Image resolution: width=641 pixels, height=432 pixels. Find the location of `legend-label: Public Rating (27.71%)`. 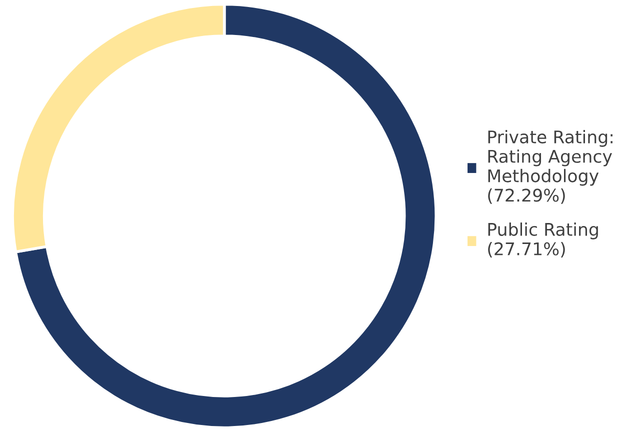

legend-label: Public Rating (27.71%) is located at coordinates (543, 240).